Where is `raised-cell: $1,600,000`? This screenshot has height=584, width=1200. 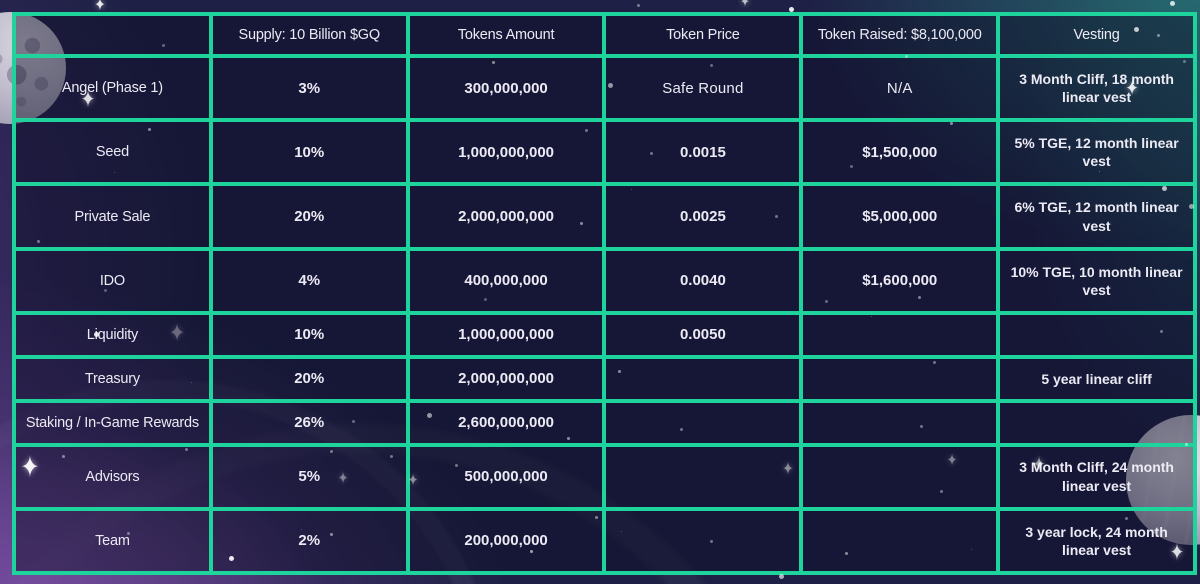
raised-cell: $1,600,000 is located at coordinates (900, 280).